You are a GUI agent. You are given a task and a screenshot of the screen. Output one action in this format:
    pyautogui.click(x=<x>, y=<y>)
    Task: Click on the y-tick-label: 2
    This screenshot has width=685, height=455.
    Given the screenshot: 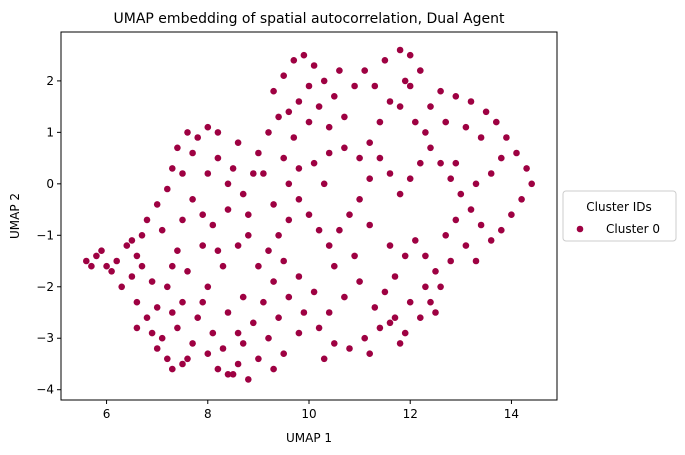 What is the action you would take?
    pyautogui.click(x=50, y=81)
    